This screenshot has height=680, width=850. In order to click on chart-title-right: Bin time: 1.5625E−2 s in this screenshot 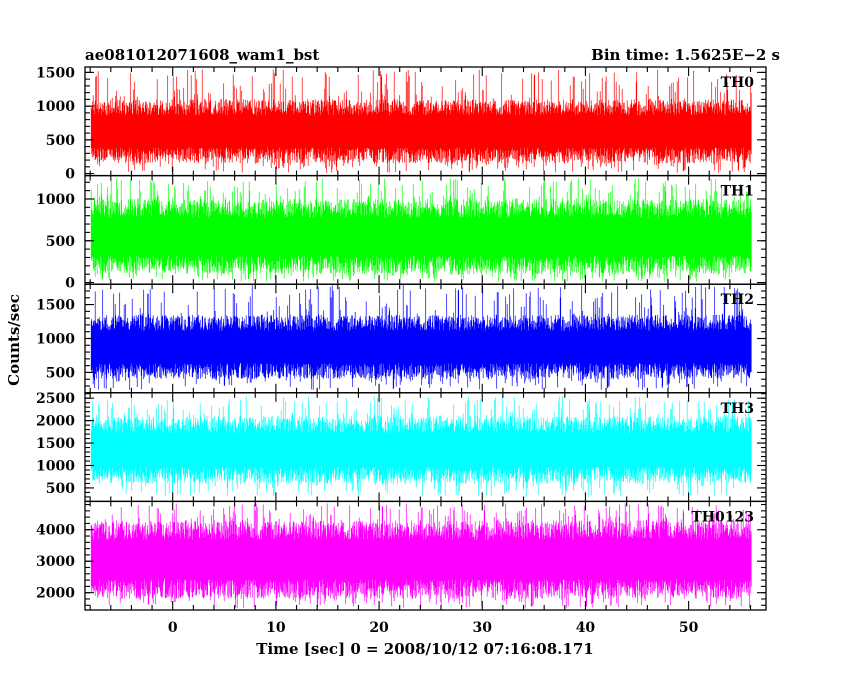, I will do `click(685, 55)`.